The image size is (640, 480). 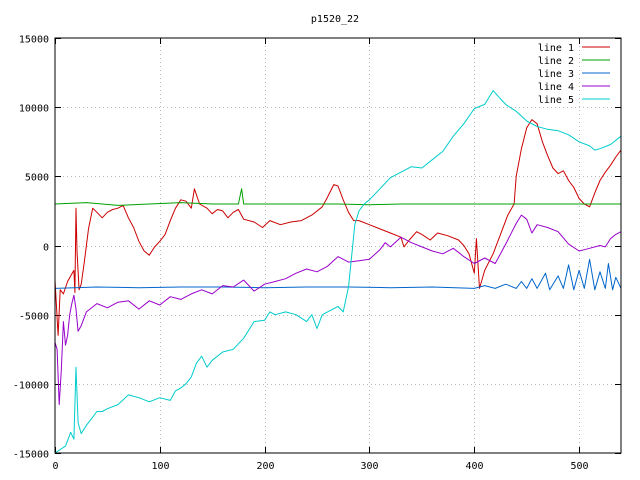 I want to click on legend-label-2: line 2, so click(x=556, y=61).